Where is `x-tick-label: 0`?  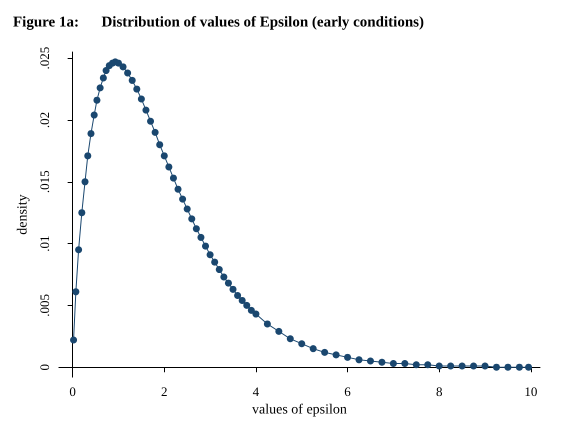
x-tick-label: 0 is located at coordinates (72, 392).